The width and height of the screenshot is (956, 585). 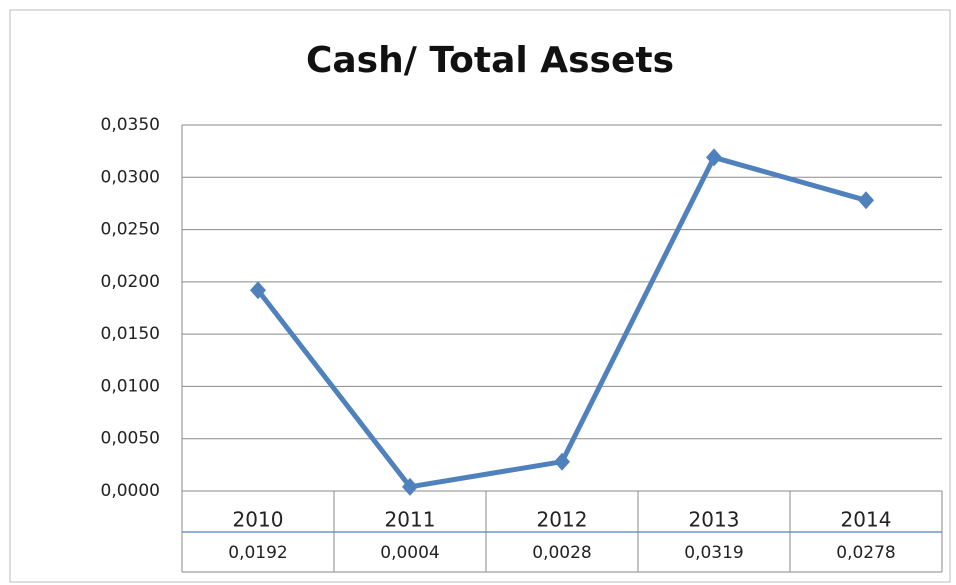 I want to click on x-tick-label: 2010, so click(x=258, y=520).